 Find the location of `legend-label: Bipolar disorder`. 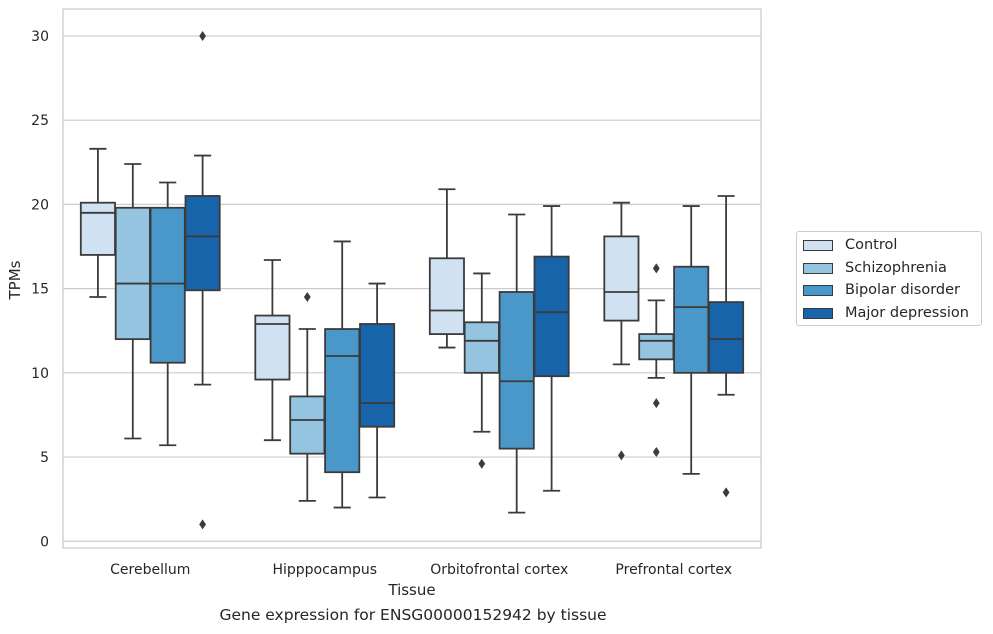

legend-label: Bipolar disorder is located at coordinates (902, 290).